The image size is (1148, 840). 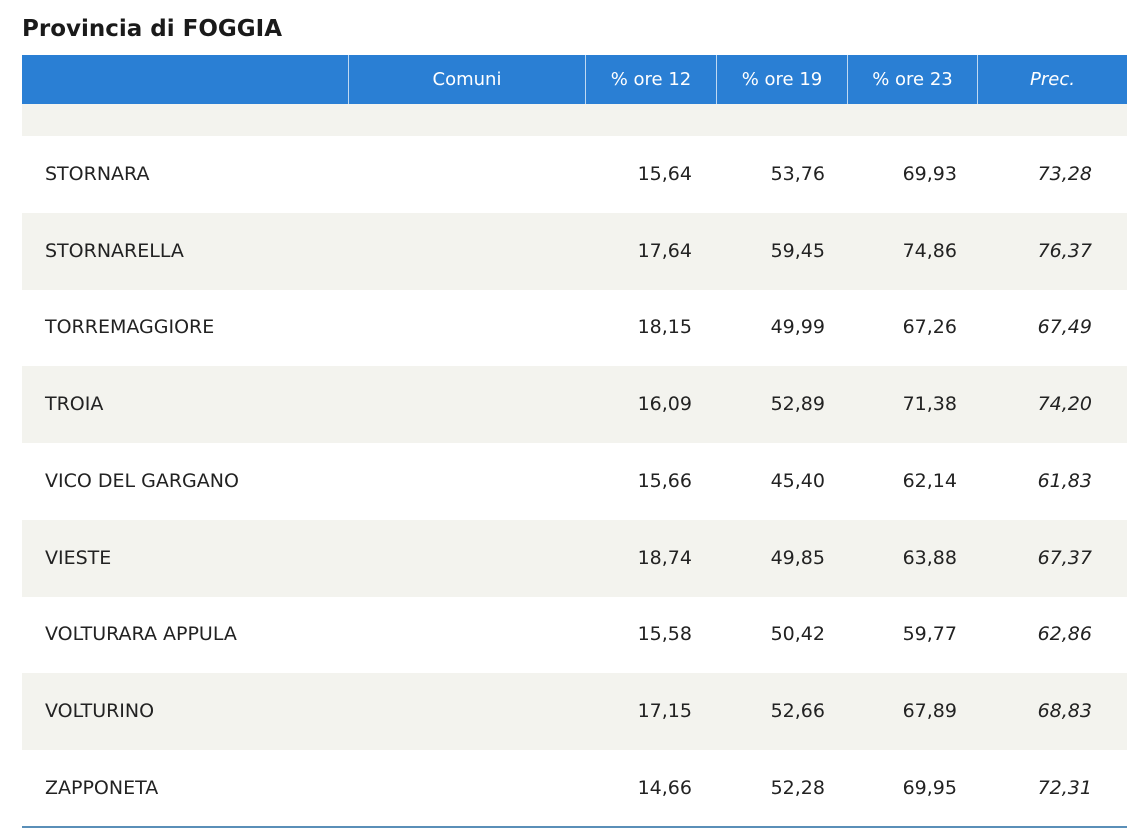 I want to click on table-row: VIESTE 18,74 49,85 63,88 67,37, so click(x=574, y=558).